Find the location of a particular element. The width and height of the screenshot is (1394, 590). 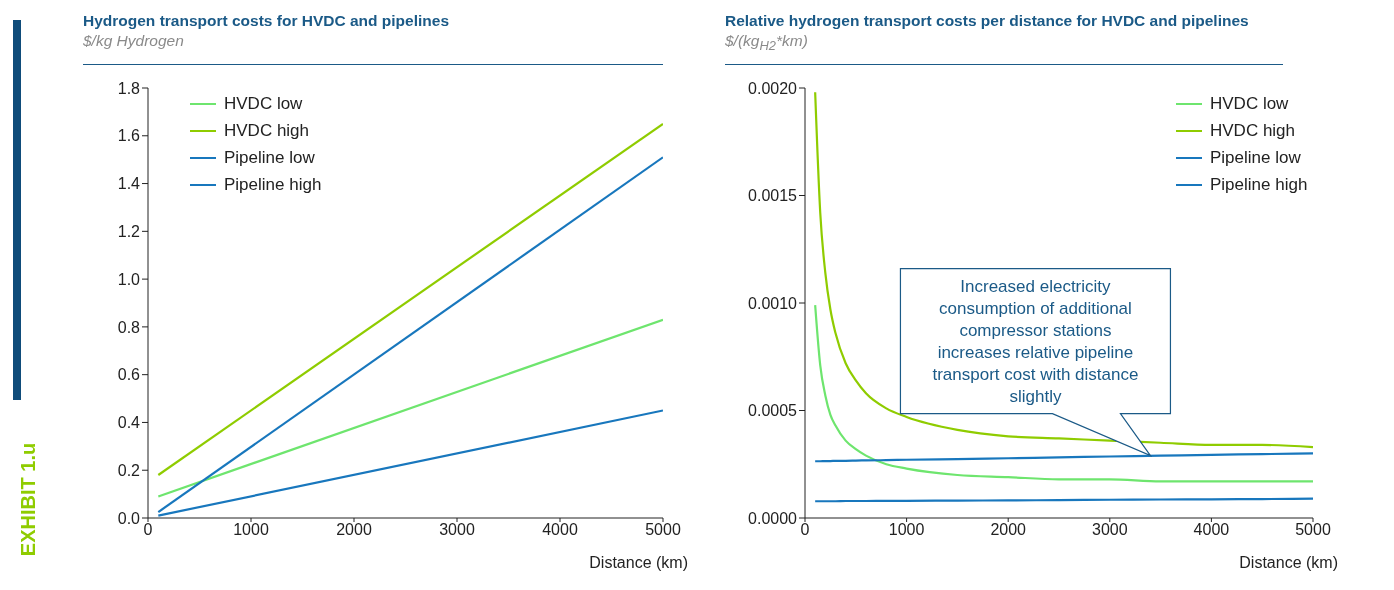

y-tick-label: 0.0005 is located at coordinates (773, 411).